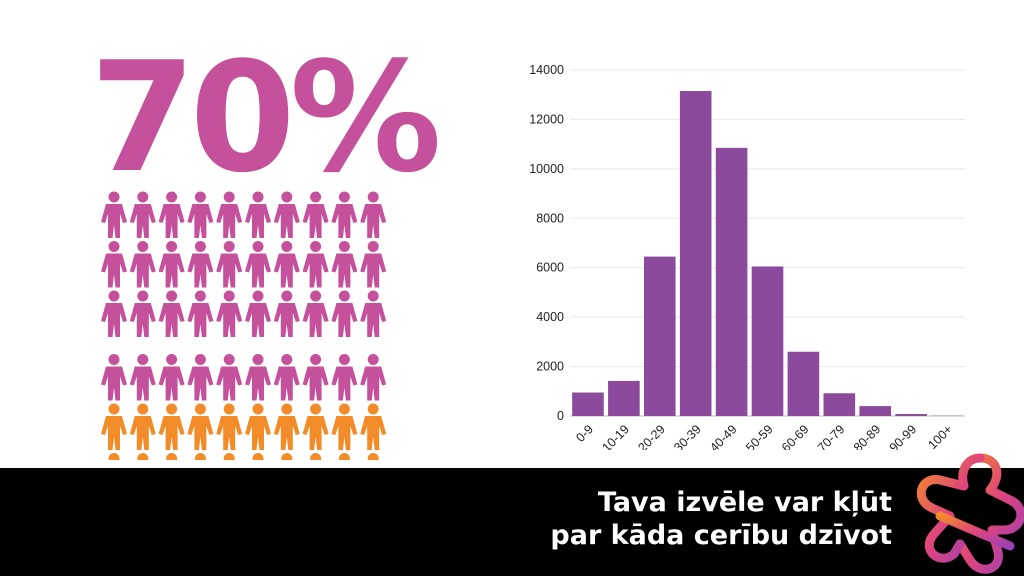  What do you see at coordinates (795, 436) in the screenshot?
I see `x-tick-label: 60-69` at bounding box center [795, 436].